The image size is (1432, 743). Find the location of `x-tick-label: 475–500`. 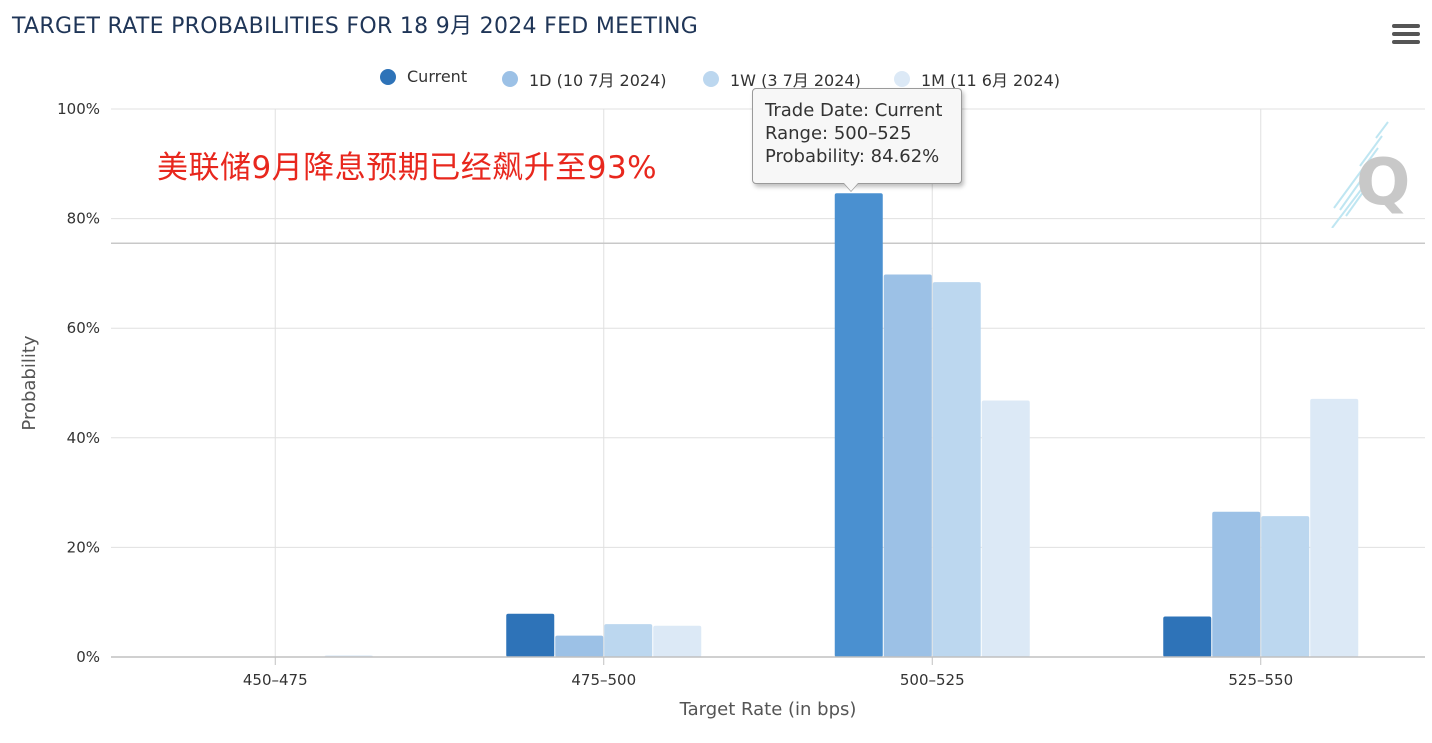

x-tick-label: 475–500 is located at coordinates (603, 680).